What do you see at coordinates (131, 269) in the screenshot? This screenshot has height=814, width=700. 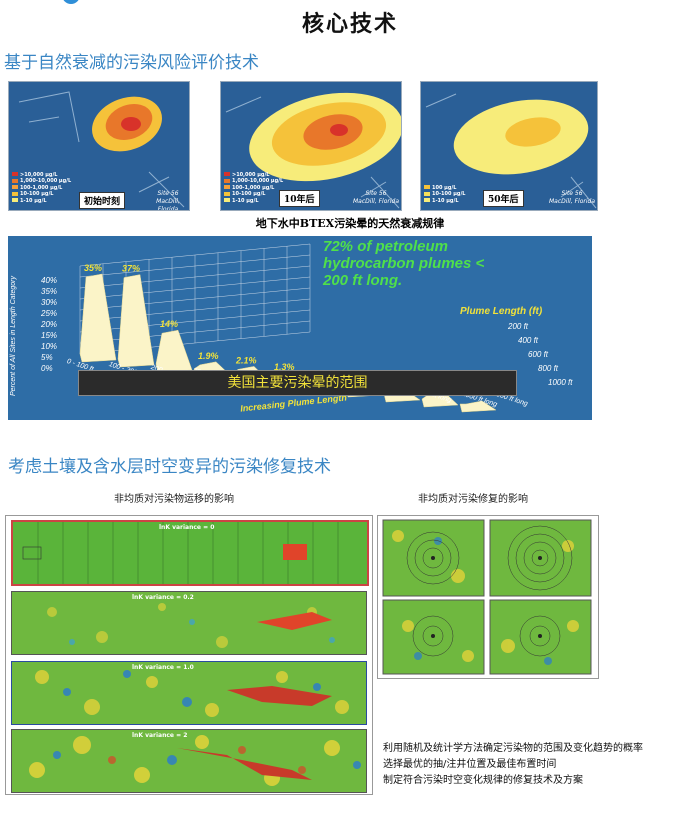 I see `bar-value-label: 37%` at bounding box center [131, 269].